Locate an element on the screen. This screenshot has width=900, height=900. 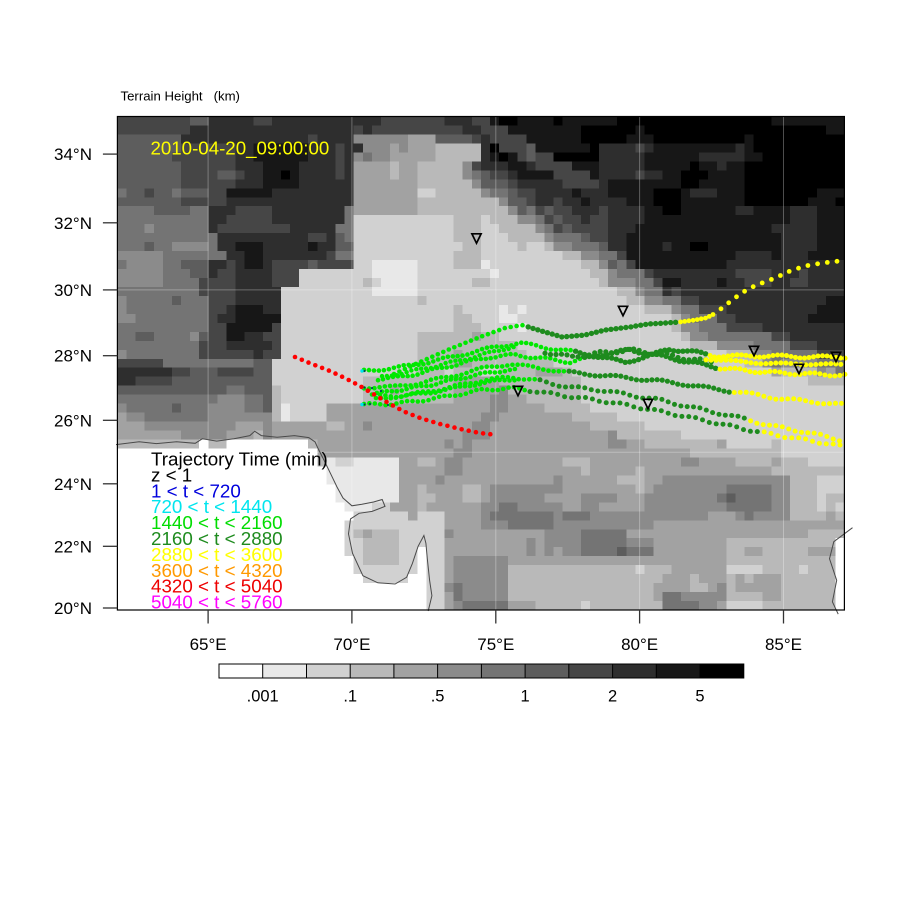
svg-text: 75°E is located at coordinates (495, 644).